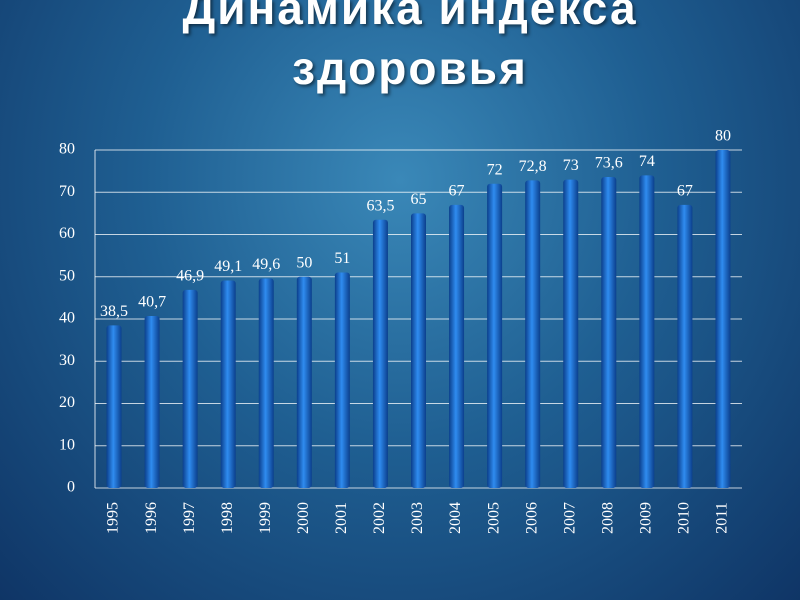 This screenshot has width=800, height=600. Describe the element at coordinates (304, 262) in the screenshot. I see `value-label: 50` at that location.